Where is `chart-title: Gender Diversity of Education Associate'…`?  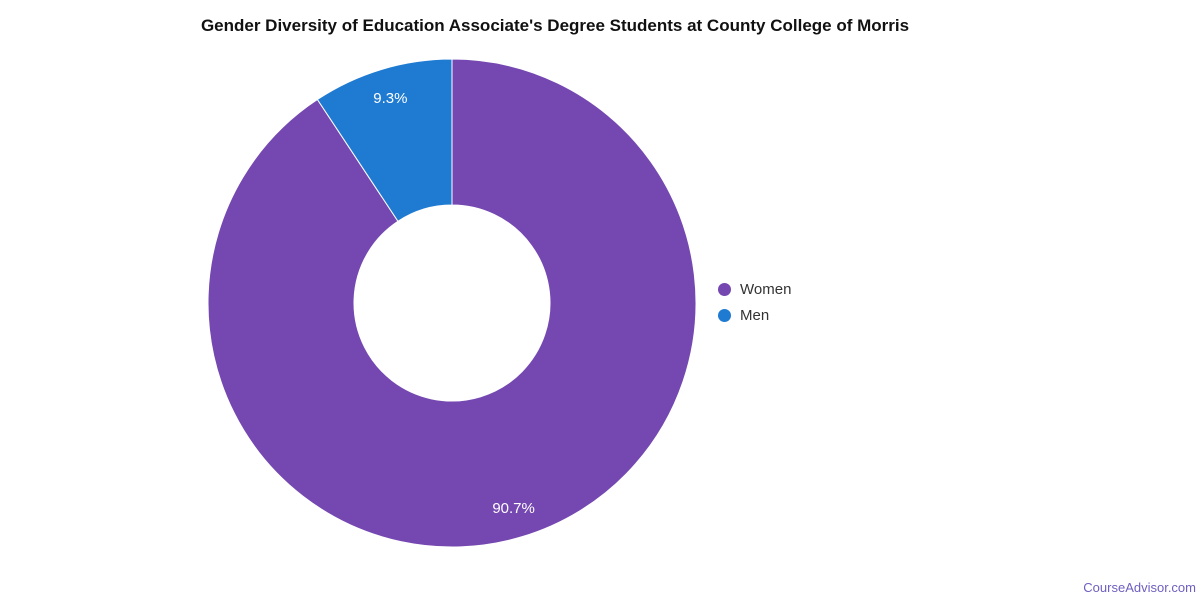
chart-title: Gender Diversity of Education Associate'… is located at coordinates (555, 25).